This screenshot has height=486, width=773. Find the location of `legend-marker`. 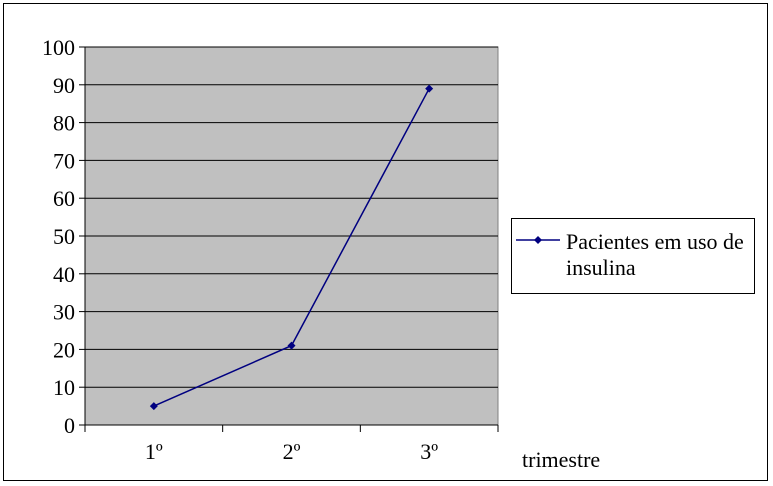

legend-marker is located at coordinates (538, 240).